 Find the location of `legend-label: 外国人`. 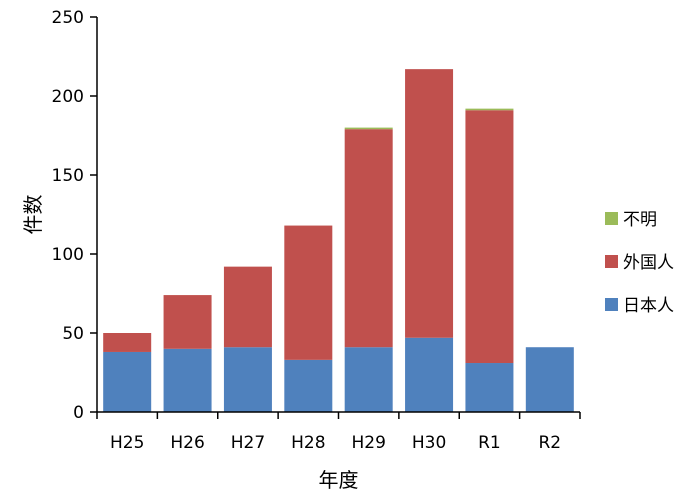

legend-label: 外国人 is located at coordinates (648, 263).